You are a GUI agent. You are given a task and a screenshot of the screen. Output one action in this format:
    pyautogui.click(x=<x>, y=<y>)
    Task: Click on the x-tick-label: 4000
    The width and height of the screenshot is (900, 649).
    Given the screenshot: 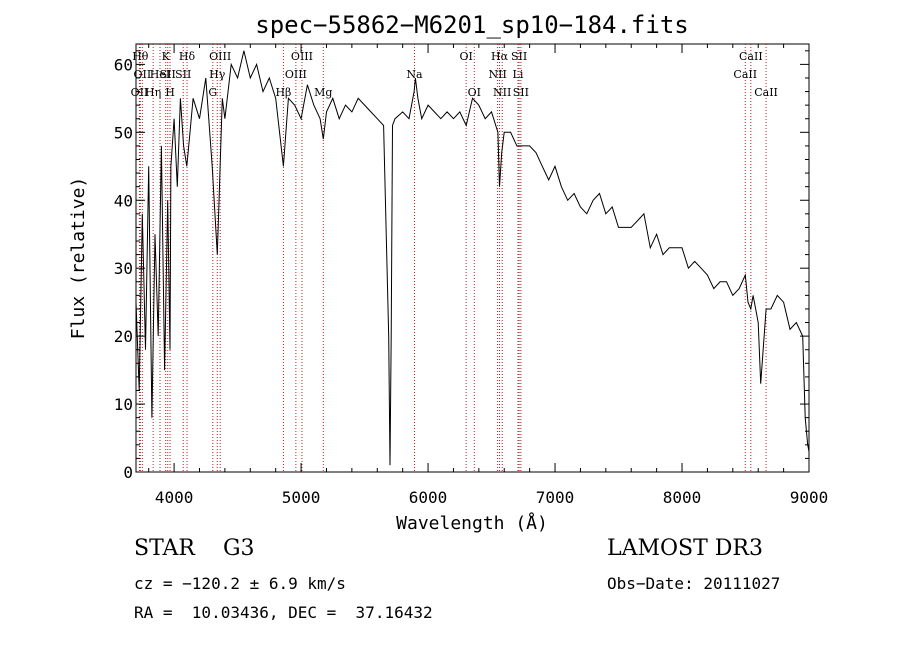 What is the action you would take?
    pyautogui.click(x=174, y=497)
    